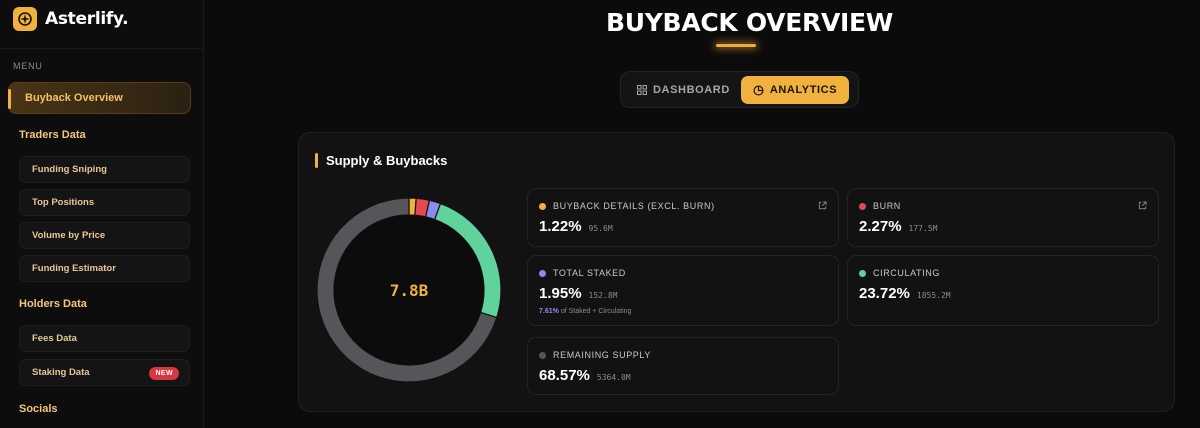 The height and width of the screenshot is (428, 1200). What do you see at coordinates (53, 304) in the screenshot?
I see `section-title-holders-data: Holders Data` at bounding box center [53, 304].